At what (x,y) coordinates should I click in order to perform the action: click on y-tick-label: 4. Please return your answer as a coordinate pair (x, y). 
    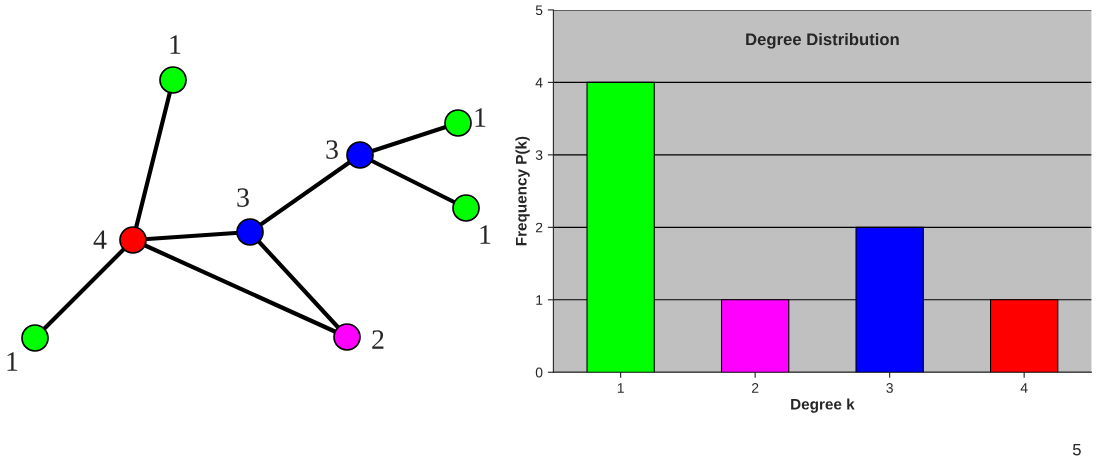
    Looking at the image, I should click on (539, 82).